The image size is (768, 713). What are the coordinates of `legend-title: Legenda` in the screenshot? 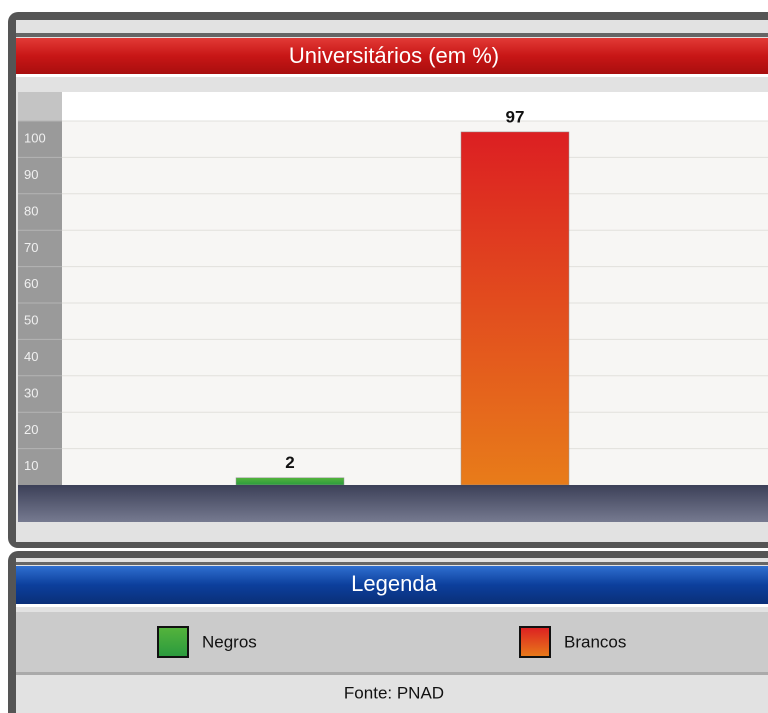 It's located at (394, 583).